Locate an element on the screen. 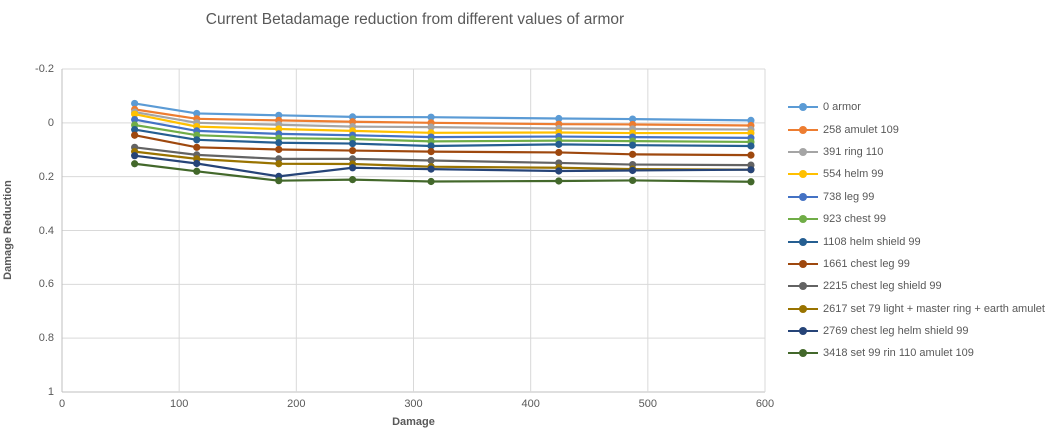 Image resolution: width=1056 pixels, height=446 pixels. y-tick-label: 0.8 is located at coordinates (46, 338).